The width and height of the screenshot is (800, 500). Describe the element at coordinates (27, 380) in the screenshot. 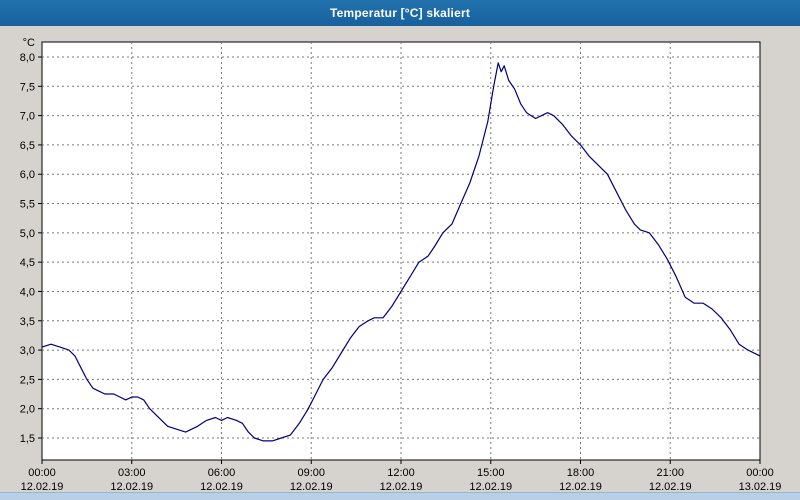

I see `y-tick-label: 2,5` at that location.